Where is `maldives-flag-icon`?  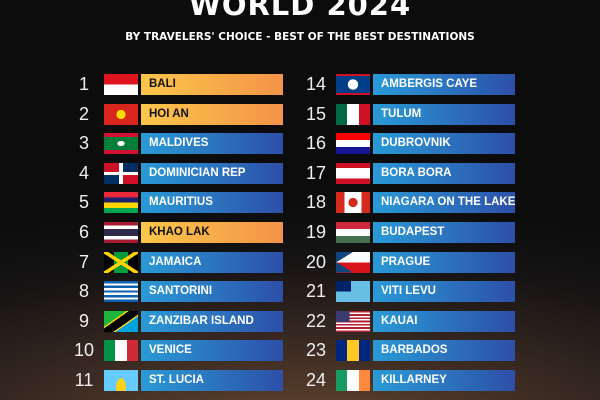
maldives-flag-icon is located at coordinates (121, 144).